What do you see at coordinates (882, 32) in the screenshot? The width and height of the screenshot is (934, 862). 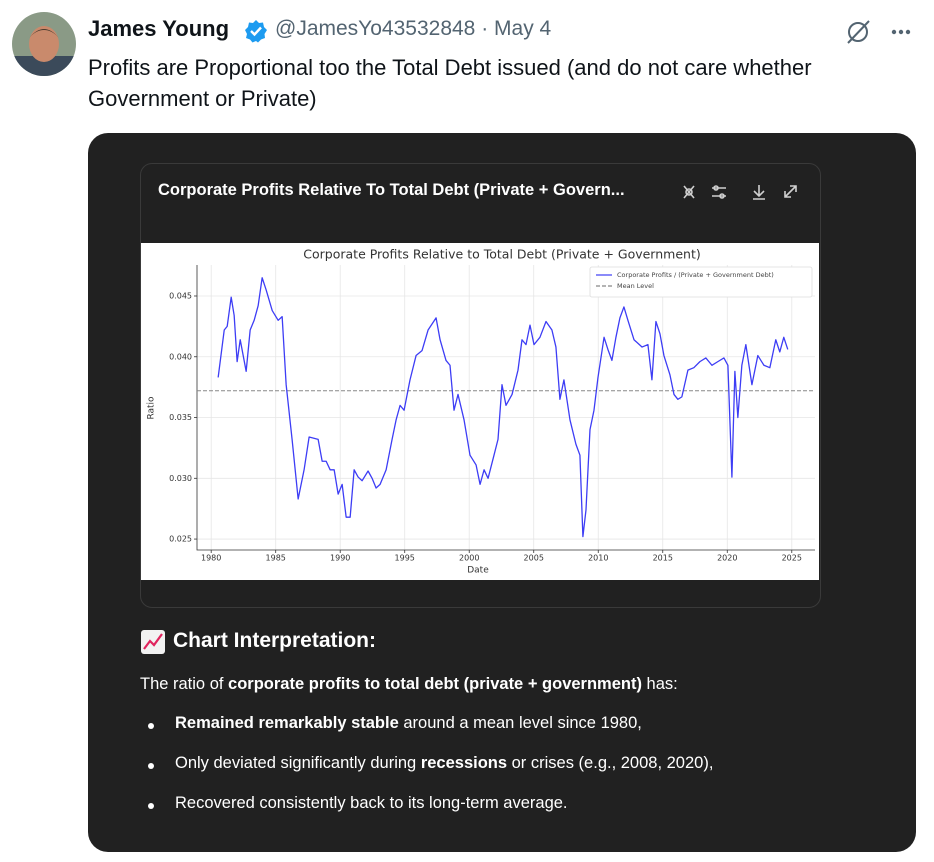 I see `tweet-actions` at bounding box center [882, 32].